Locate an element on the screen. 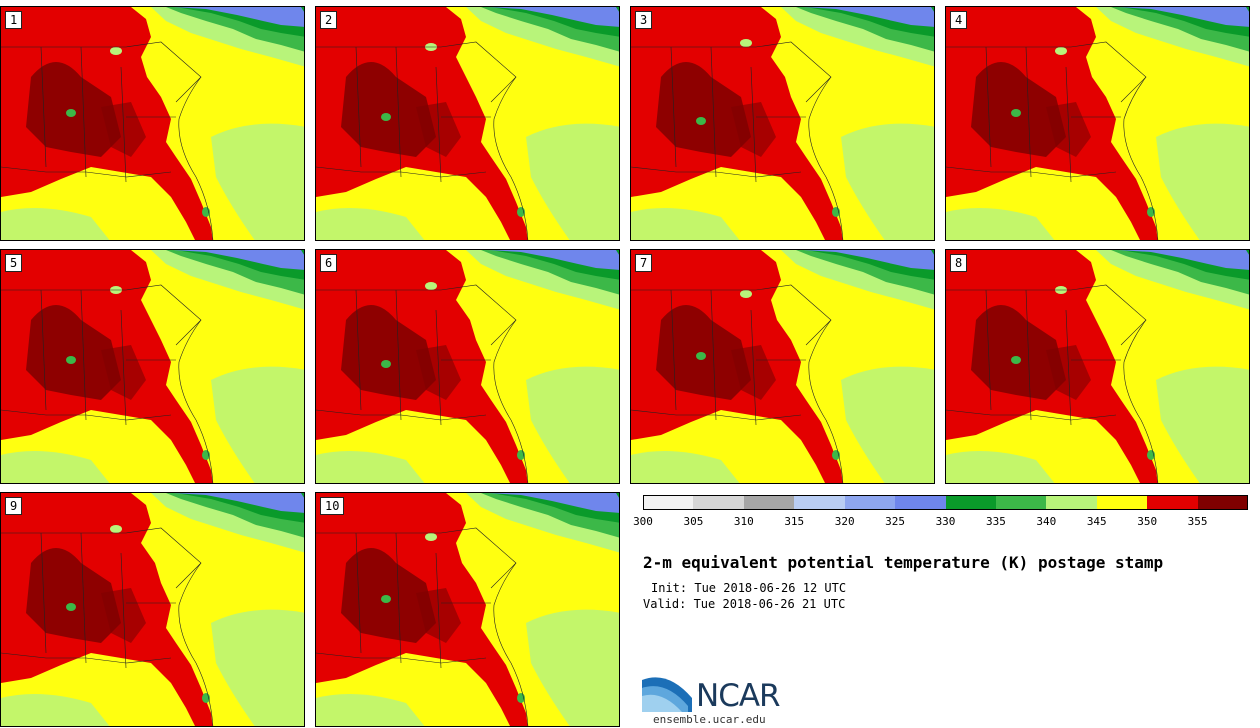 This screenshot has height=728, width=1260. colorbar-tick-label: 325 is located at coordinates (895, 521).